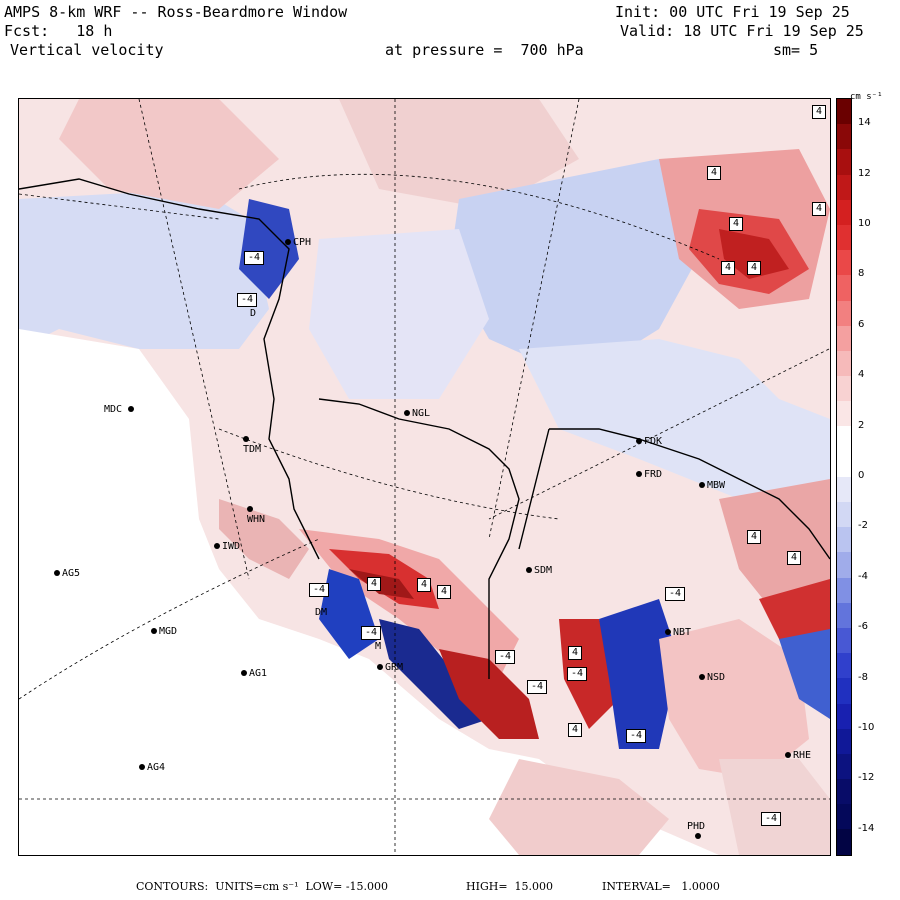 This screenshot has width=900, height=900. I want to click on colorbar-tick: 8, so click(861, 274).